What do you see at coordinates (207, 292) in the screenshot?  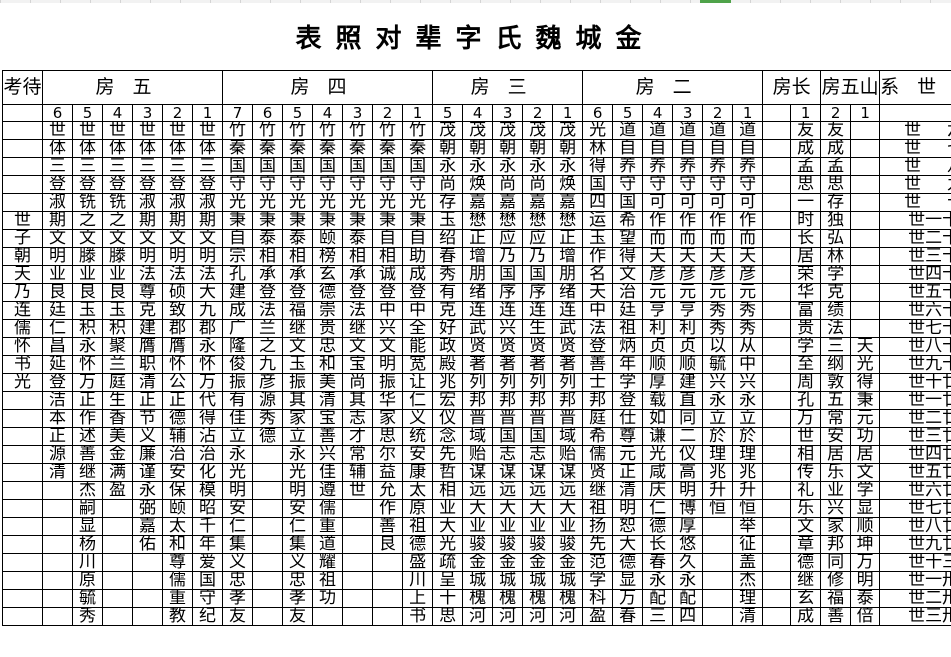 I see `name-cell: 大` at bounding box center [207, 292].